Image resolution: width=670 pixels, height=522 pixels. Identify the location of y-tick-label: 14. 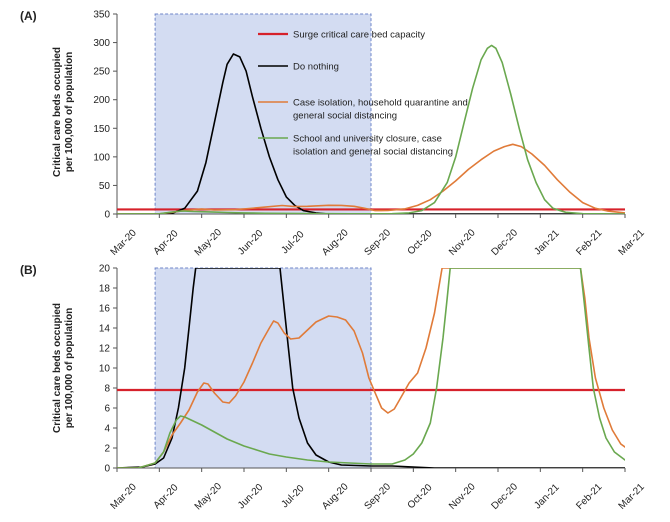
(105, 329).